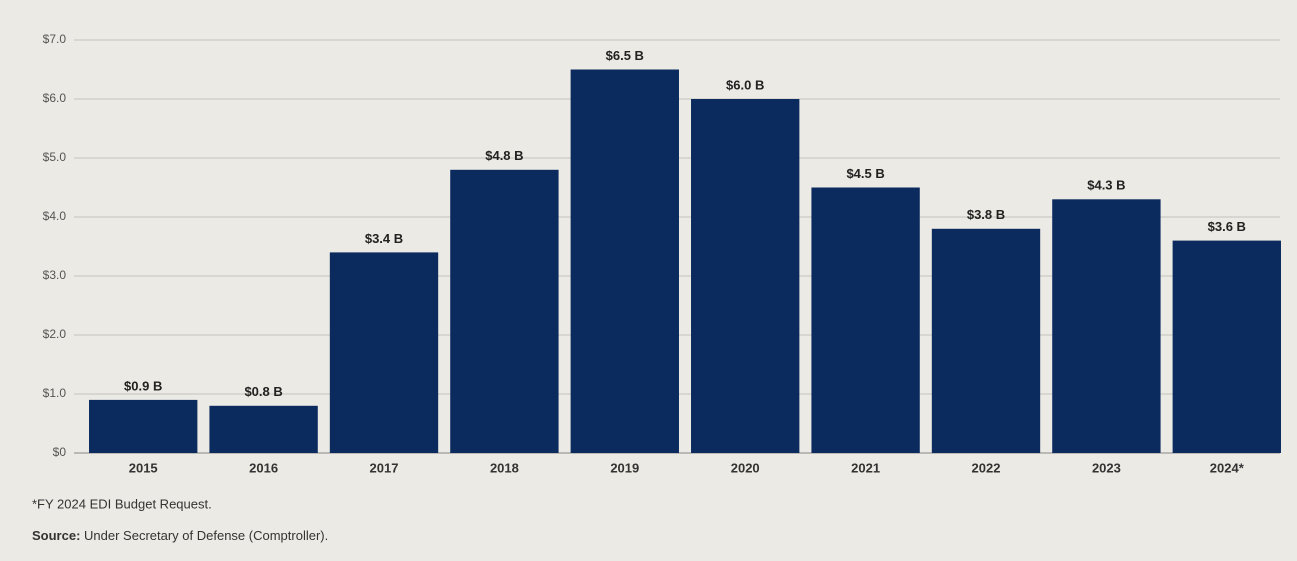 The height and width of the screenshot is (561, 1297). What do you see at coordinates (55, 157) in the screenshot?
I see `y-tick-label: $5.0` at bounding box center [55, 157].